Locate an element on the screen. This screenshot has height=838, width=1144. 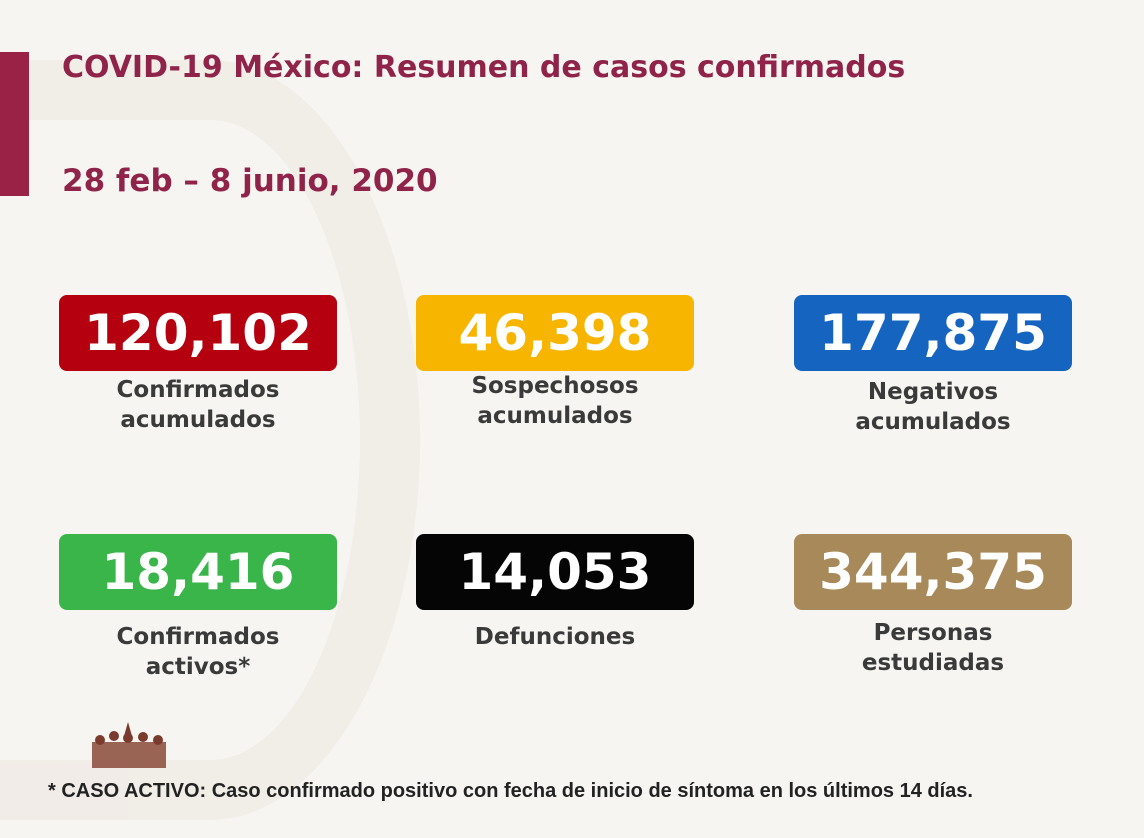
stat-value: 18,416 is located at coordinates (198, 572).